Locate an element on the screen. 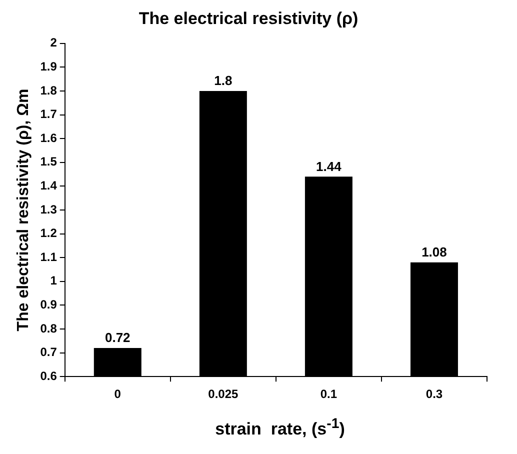 The image size is (517, 454). y-tick-label: 0.6 is located at coordinates (49, 375).